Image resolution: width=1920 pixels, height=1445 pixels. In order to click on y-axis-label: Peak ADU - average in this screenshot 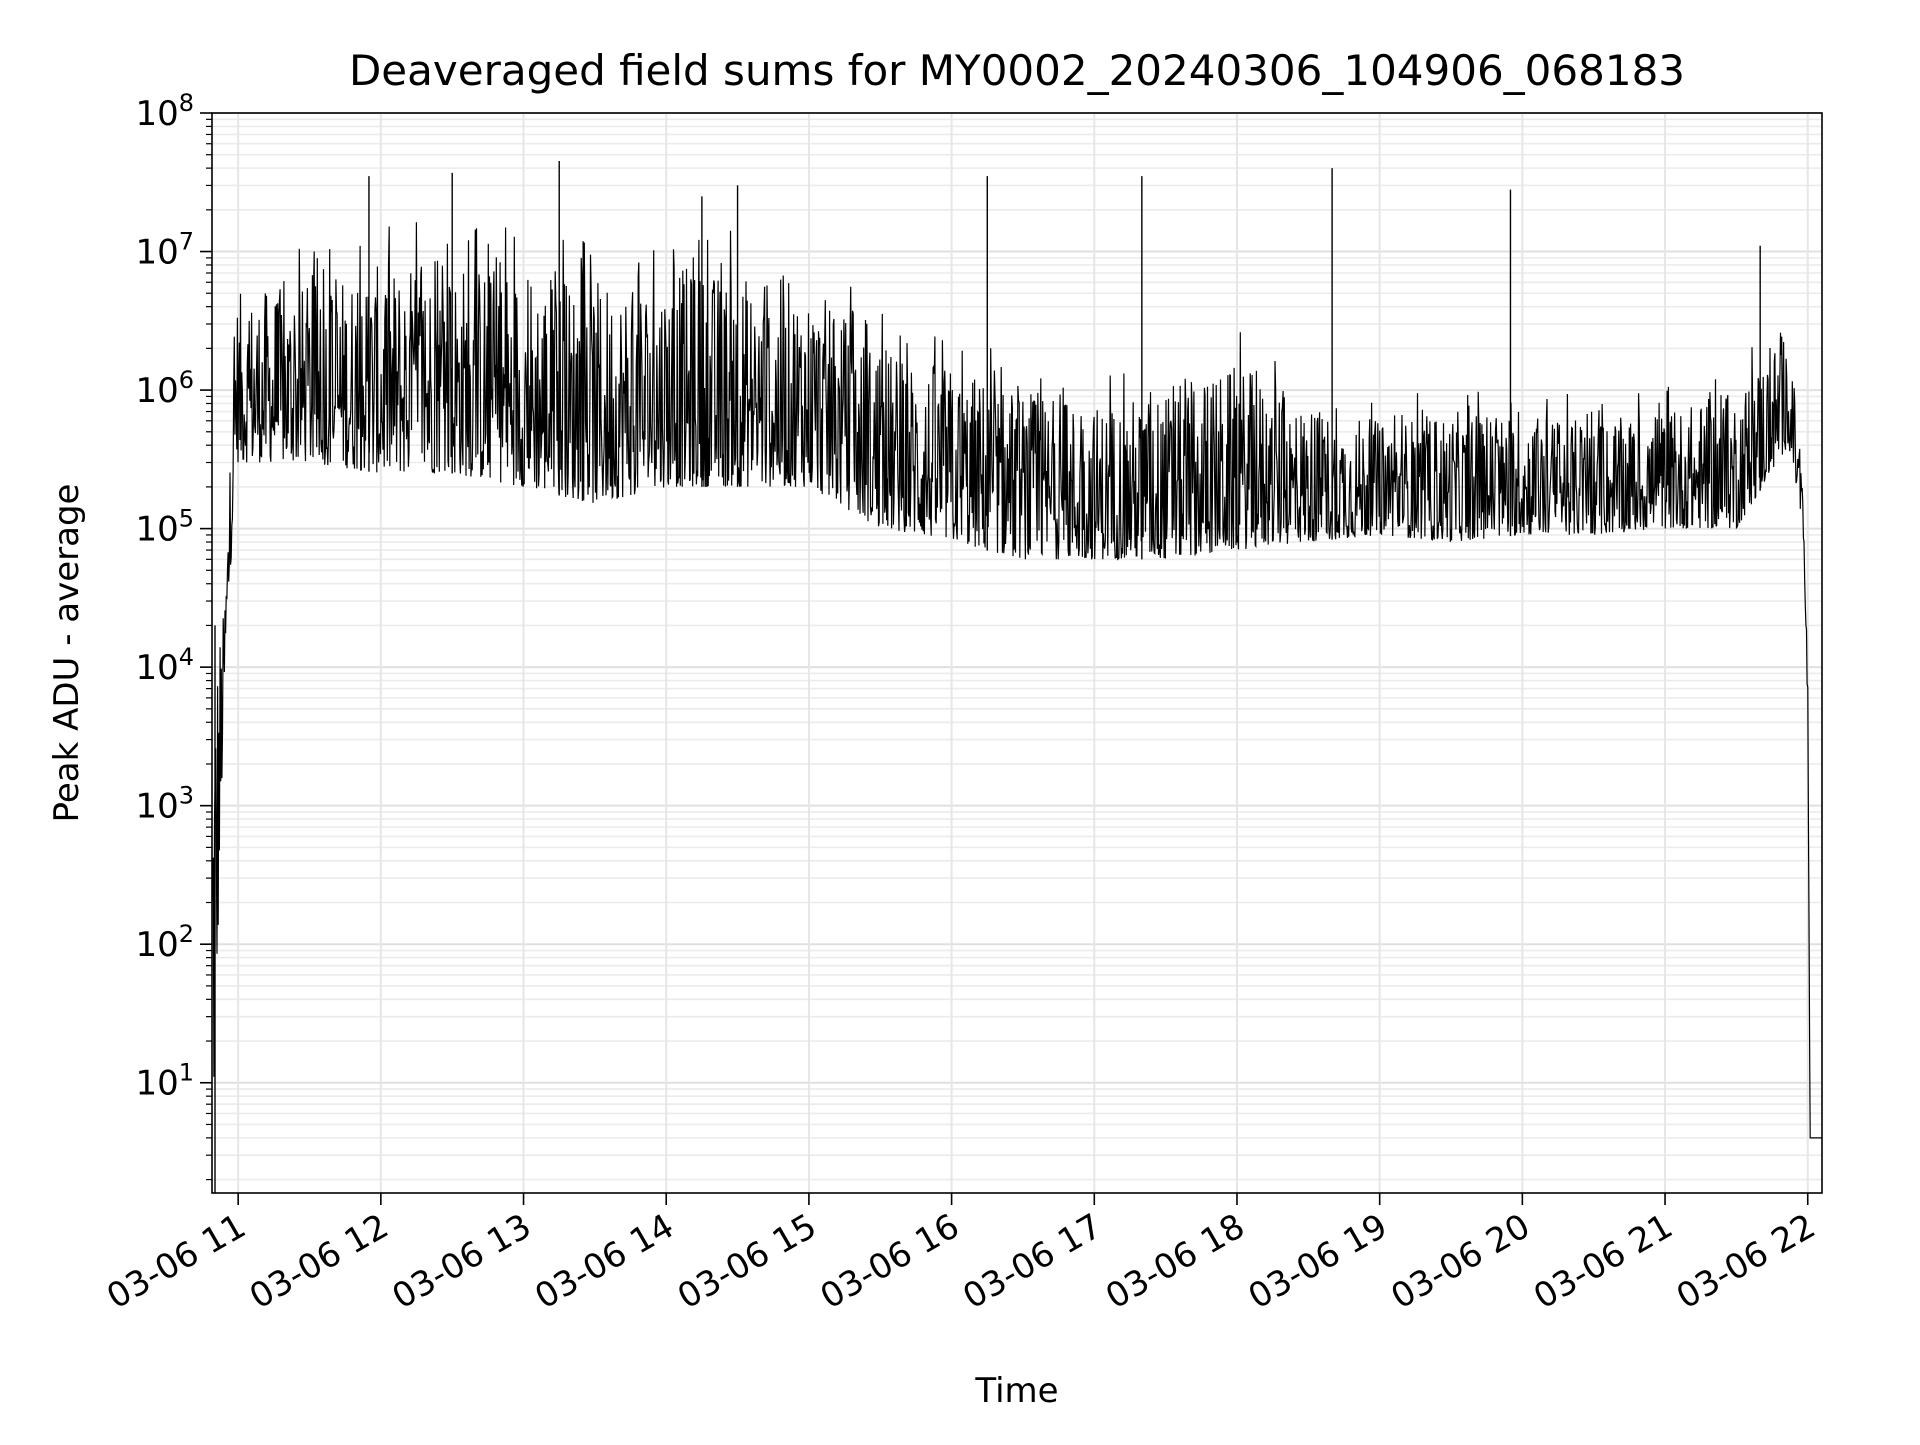, I will do `click(67, 653)`.